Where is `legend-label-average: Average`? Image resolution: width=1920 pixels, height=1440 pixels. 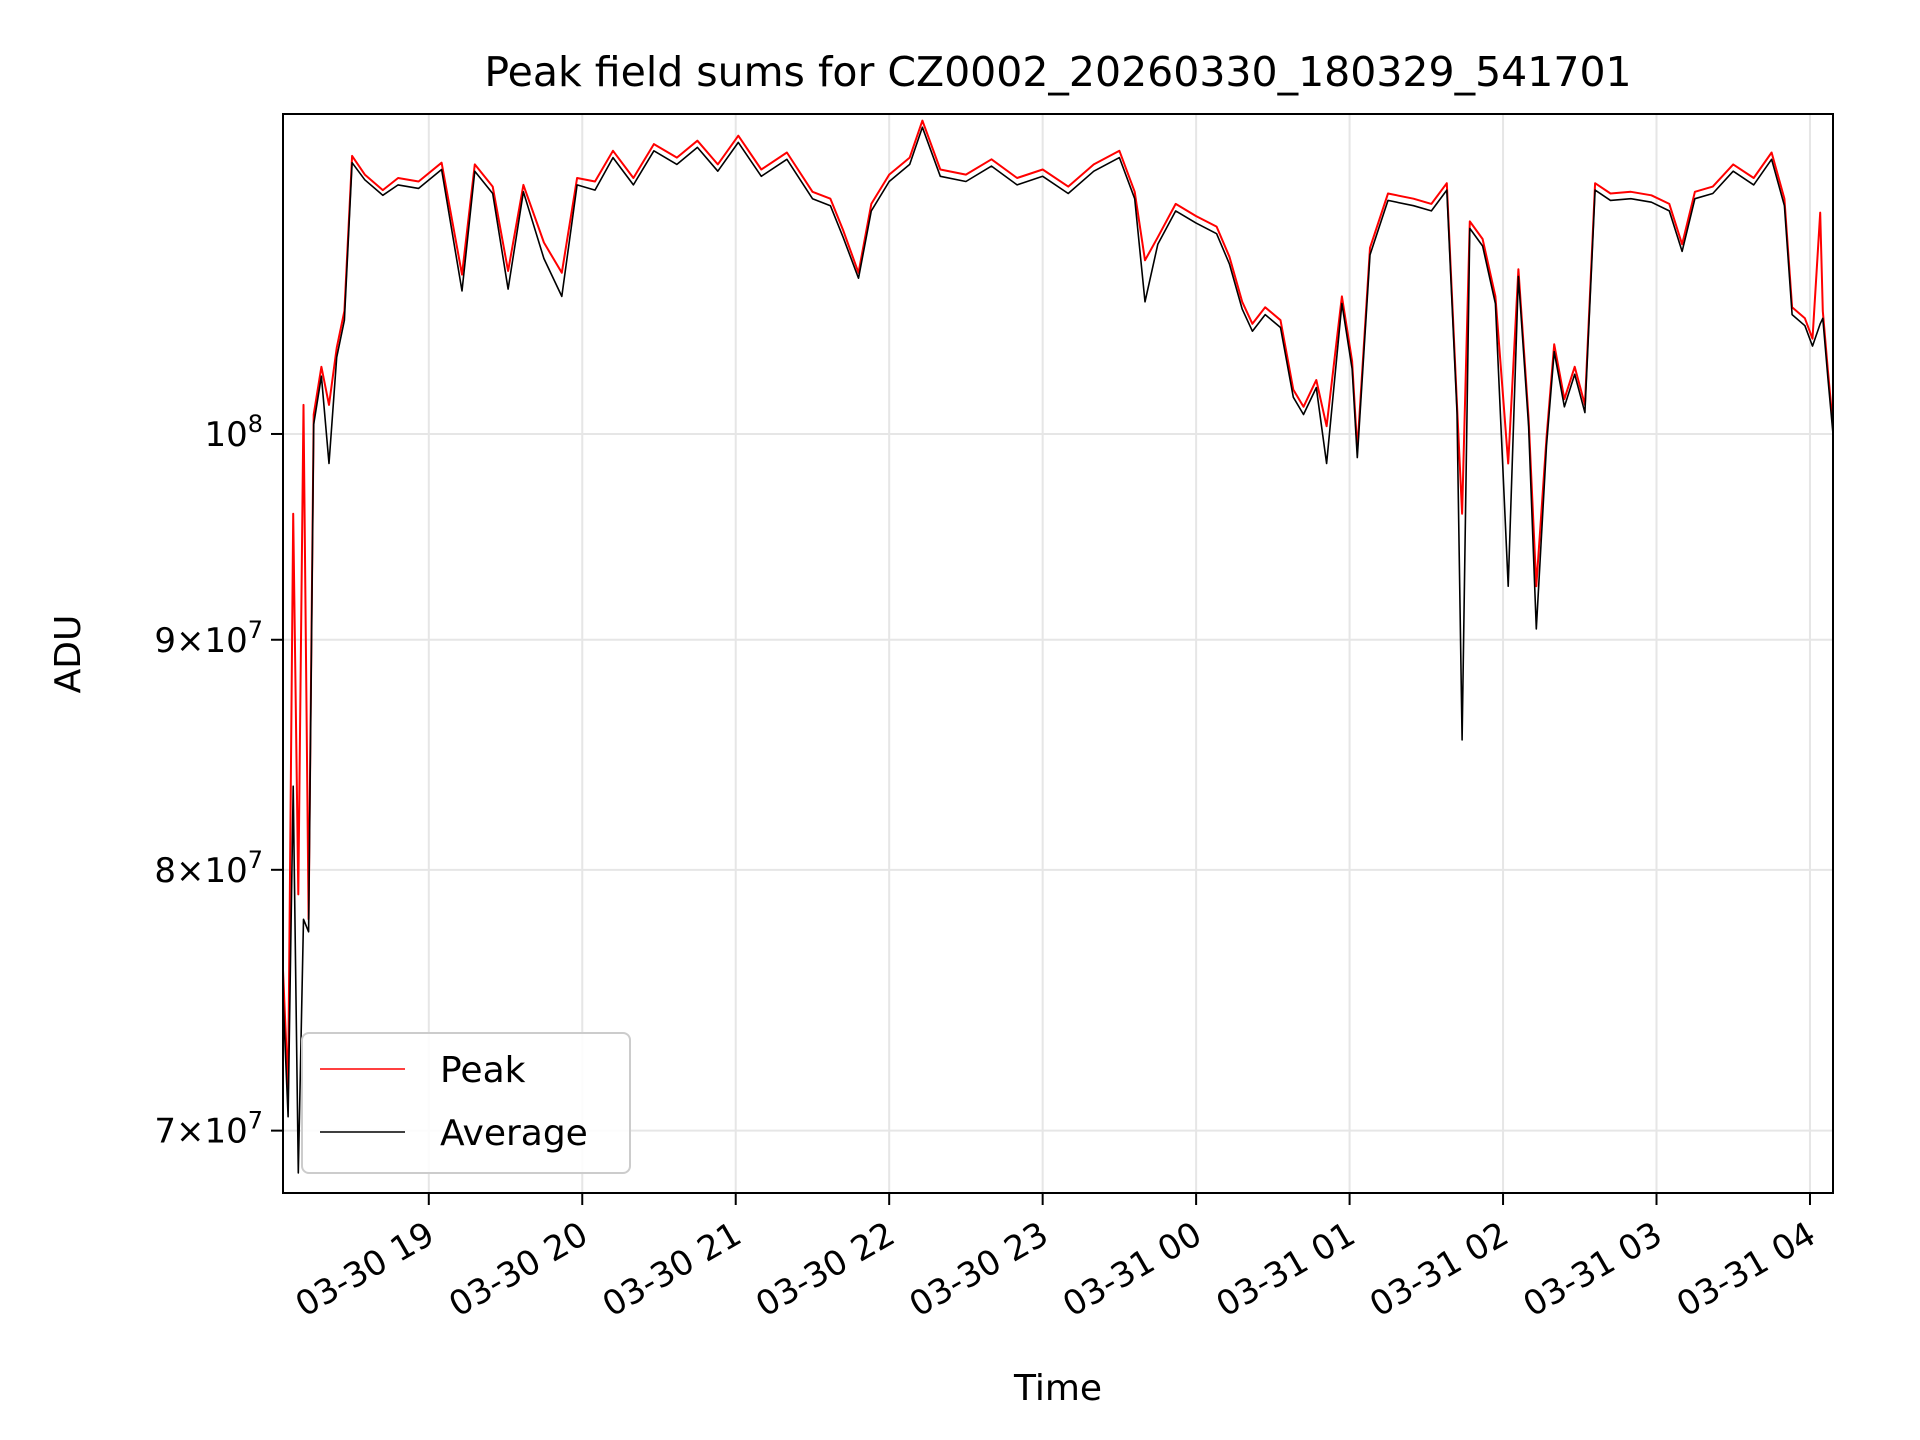 legend-label-average: Average is located at coordinates (514, 1133).